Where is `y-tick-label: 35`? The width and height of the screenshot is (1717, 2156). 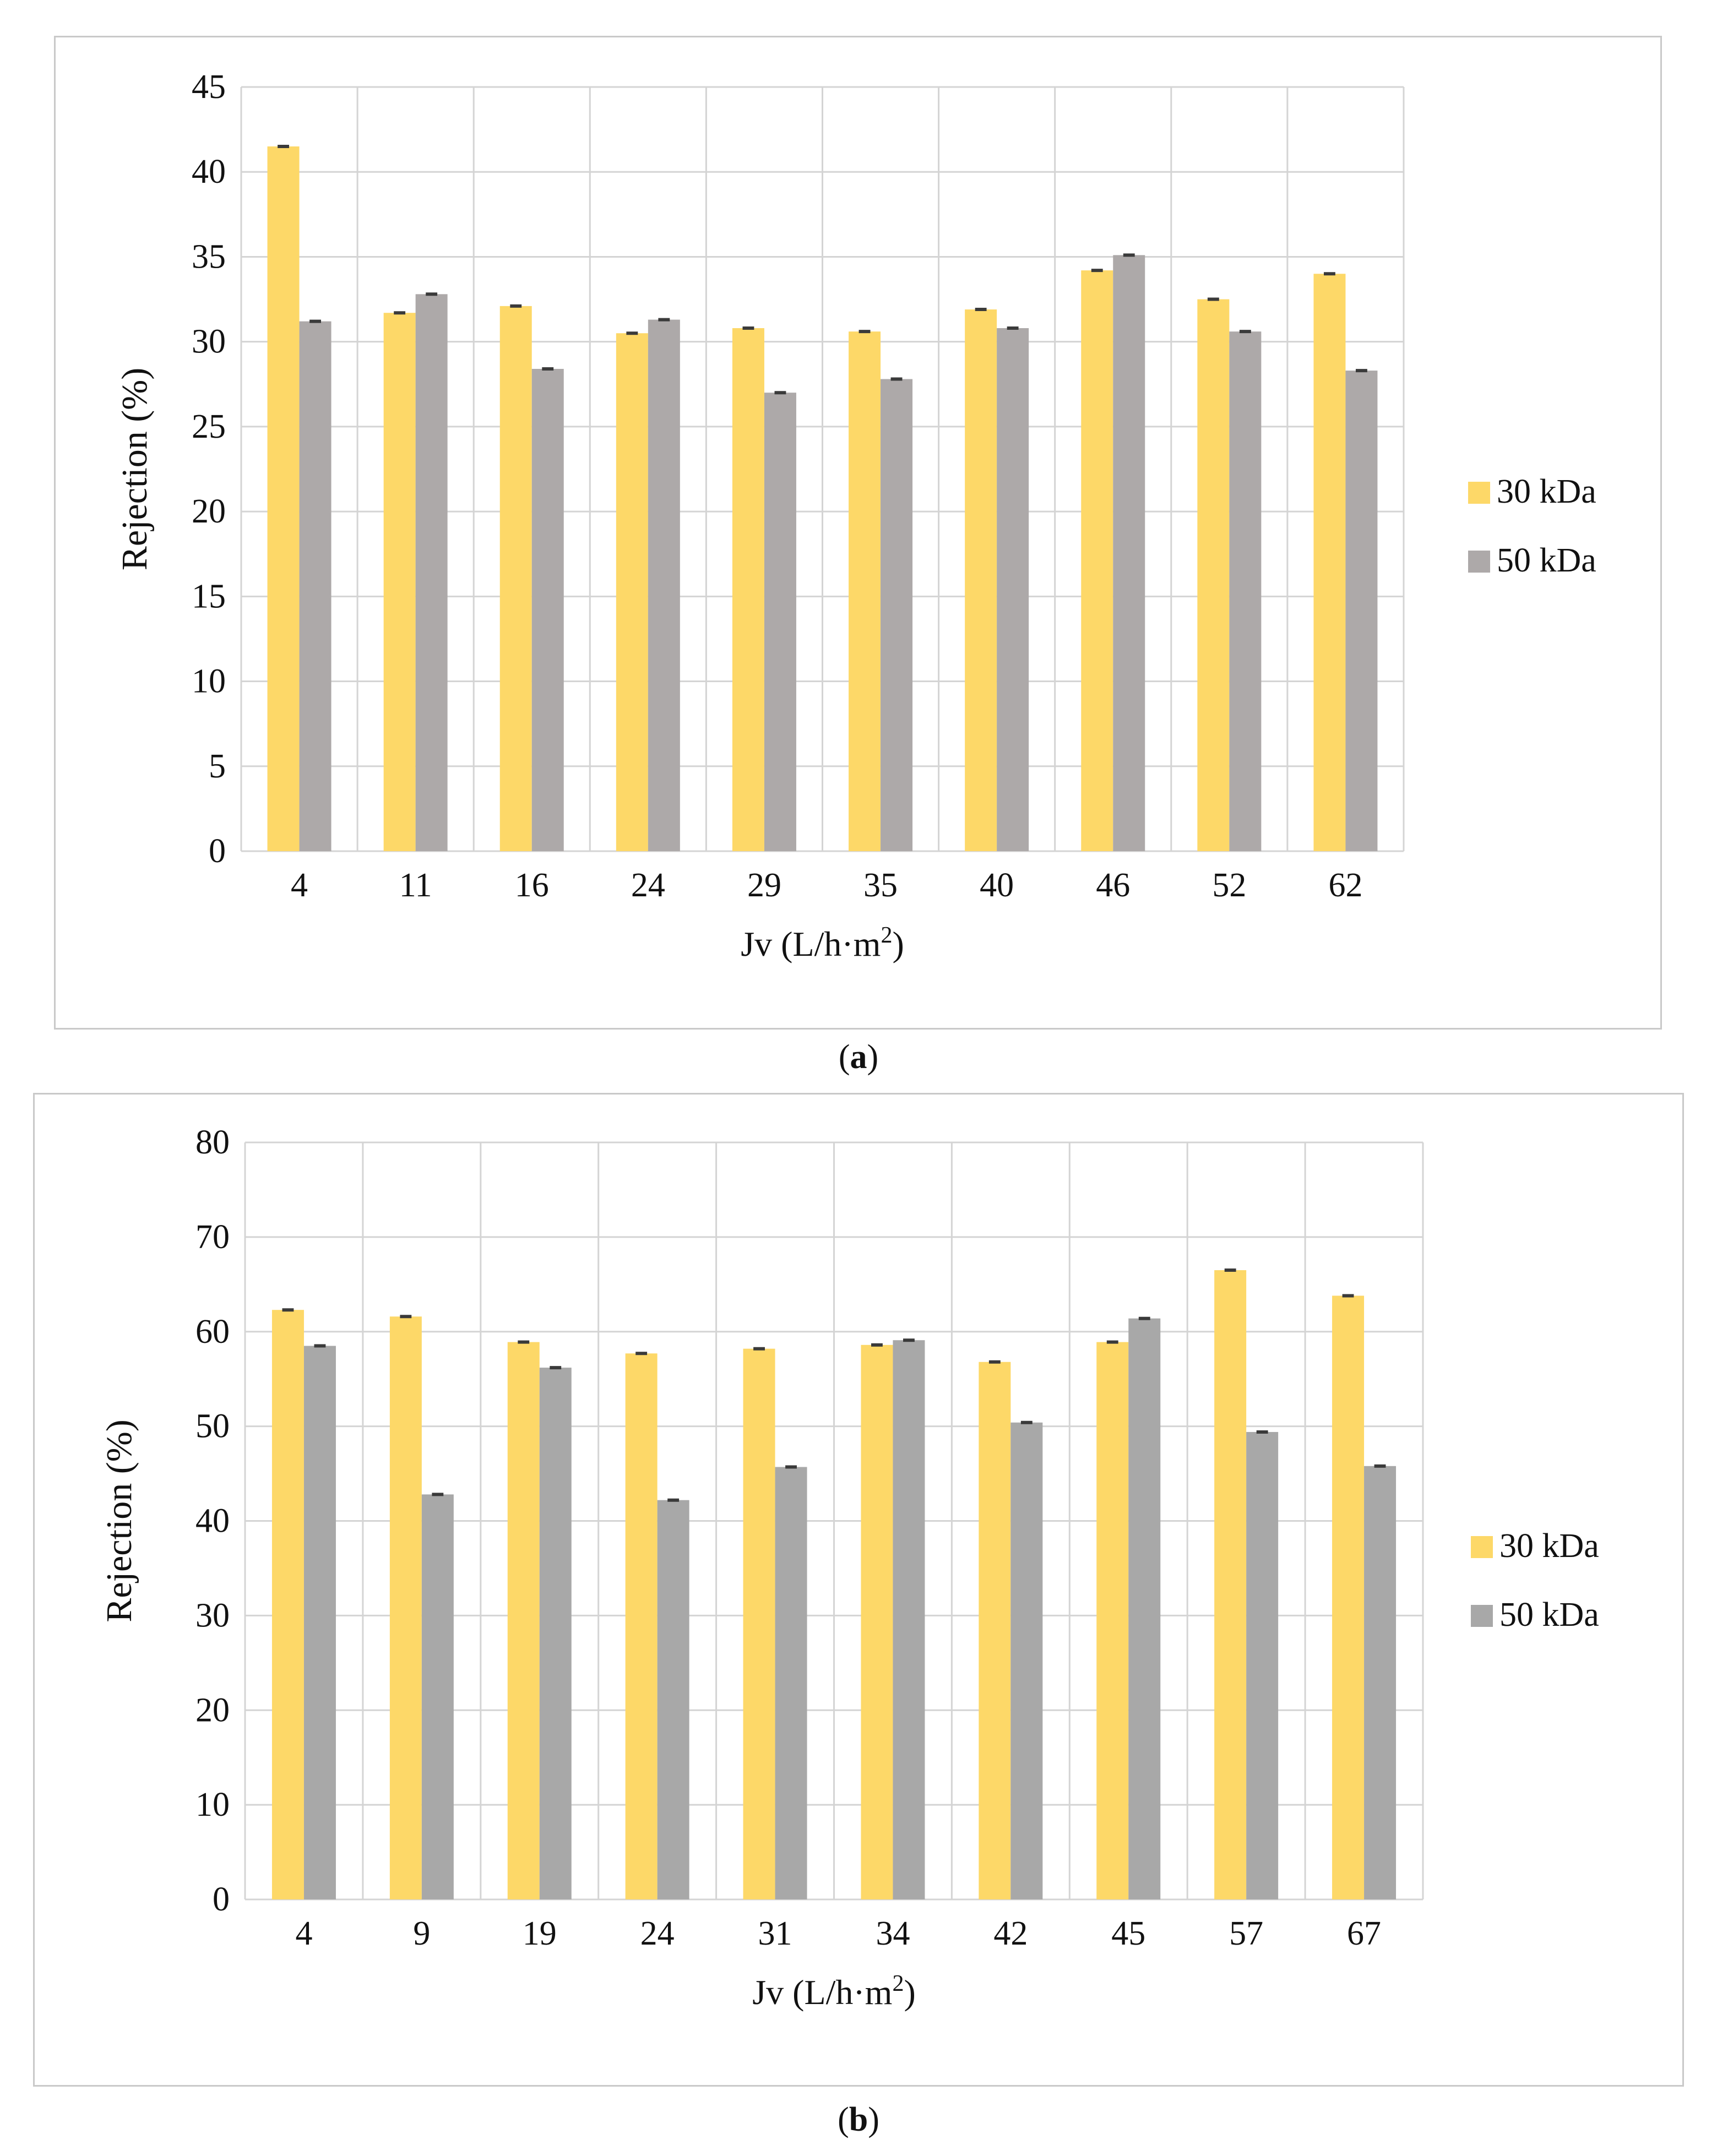 y-tick-label: 35 is located at coordinates (209, 256).